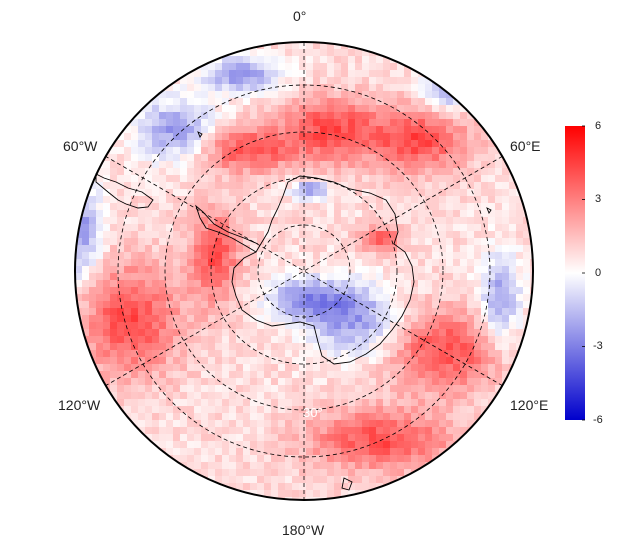 The width and height of the screenshot is (625, 552). I want to click on new-zealand-coastline, so click(347, 484).